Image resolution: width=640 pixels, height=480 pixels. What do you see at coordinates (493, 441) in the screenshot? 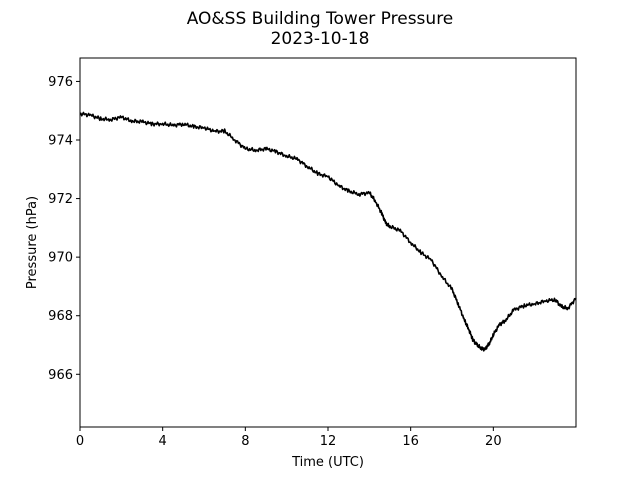
I see `x-tick-label: 20` at bounding box center [493, 441].